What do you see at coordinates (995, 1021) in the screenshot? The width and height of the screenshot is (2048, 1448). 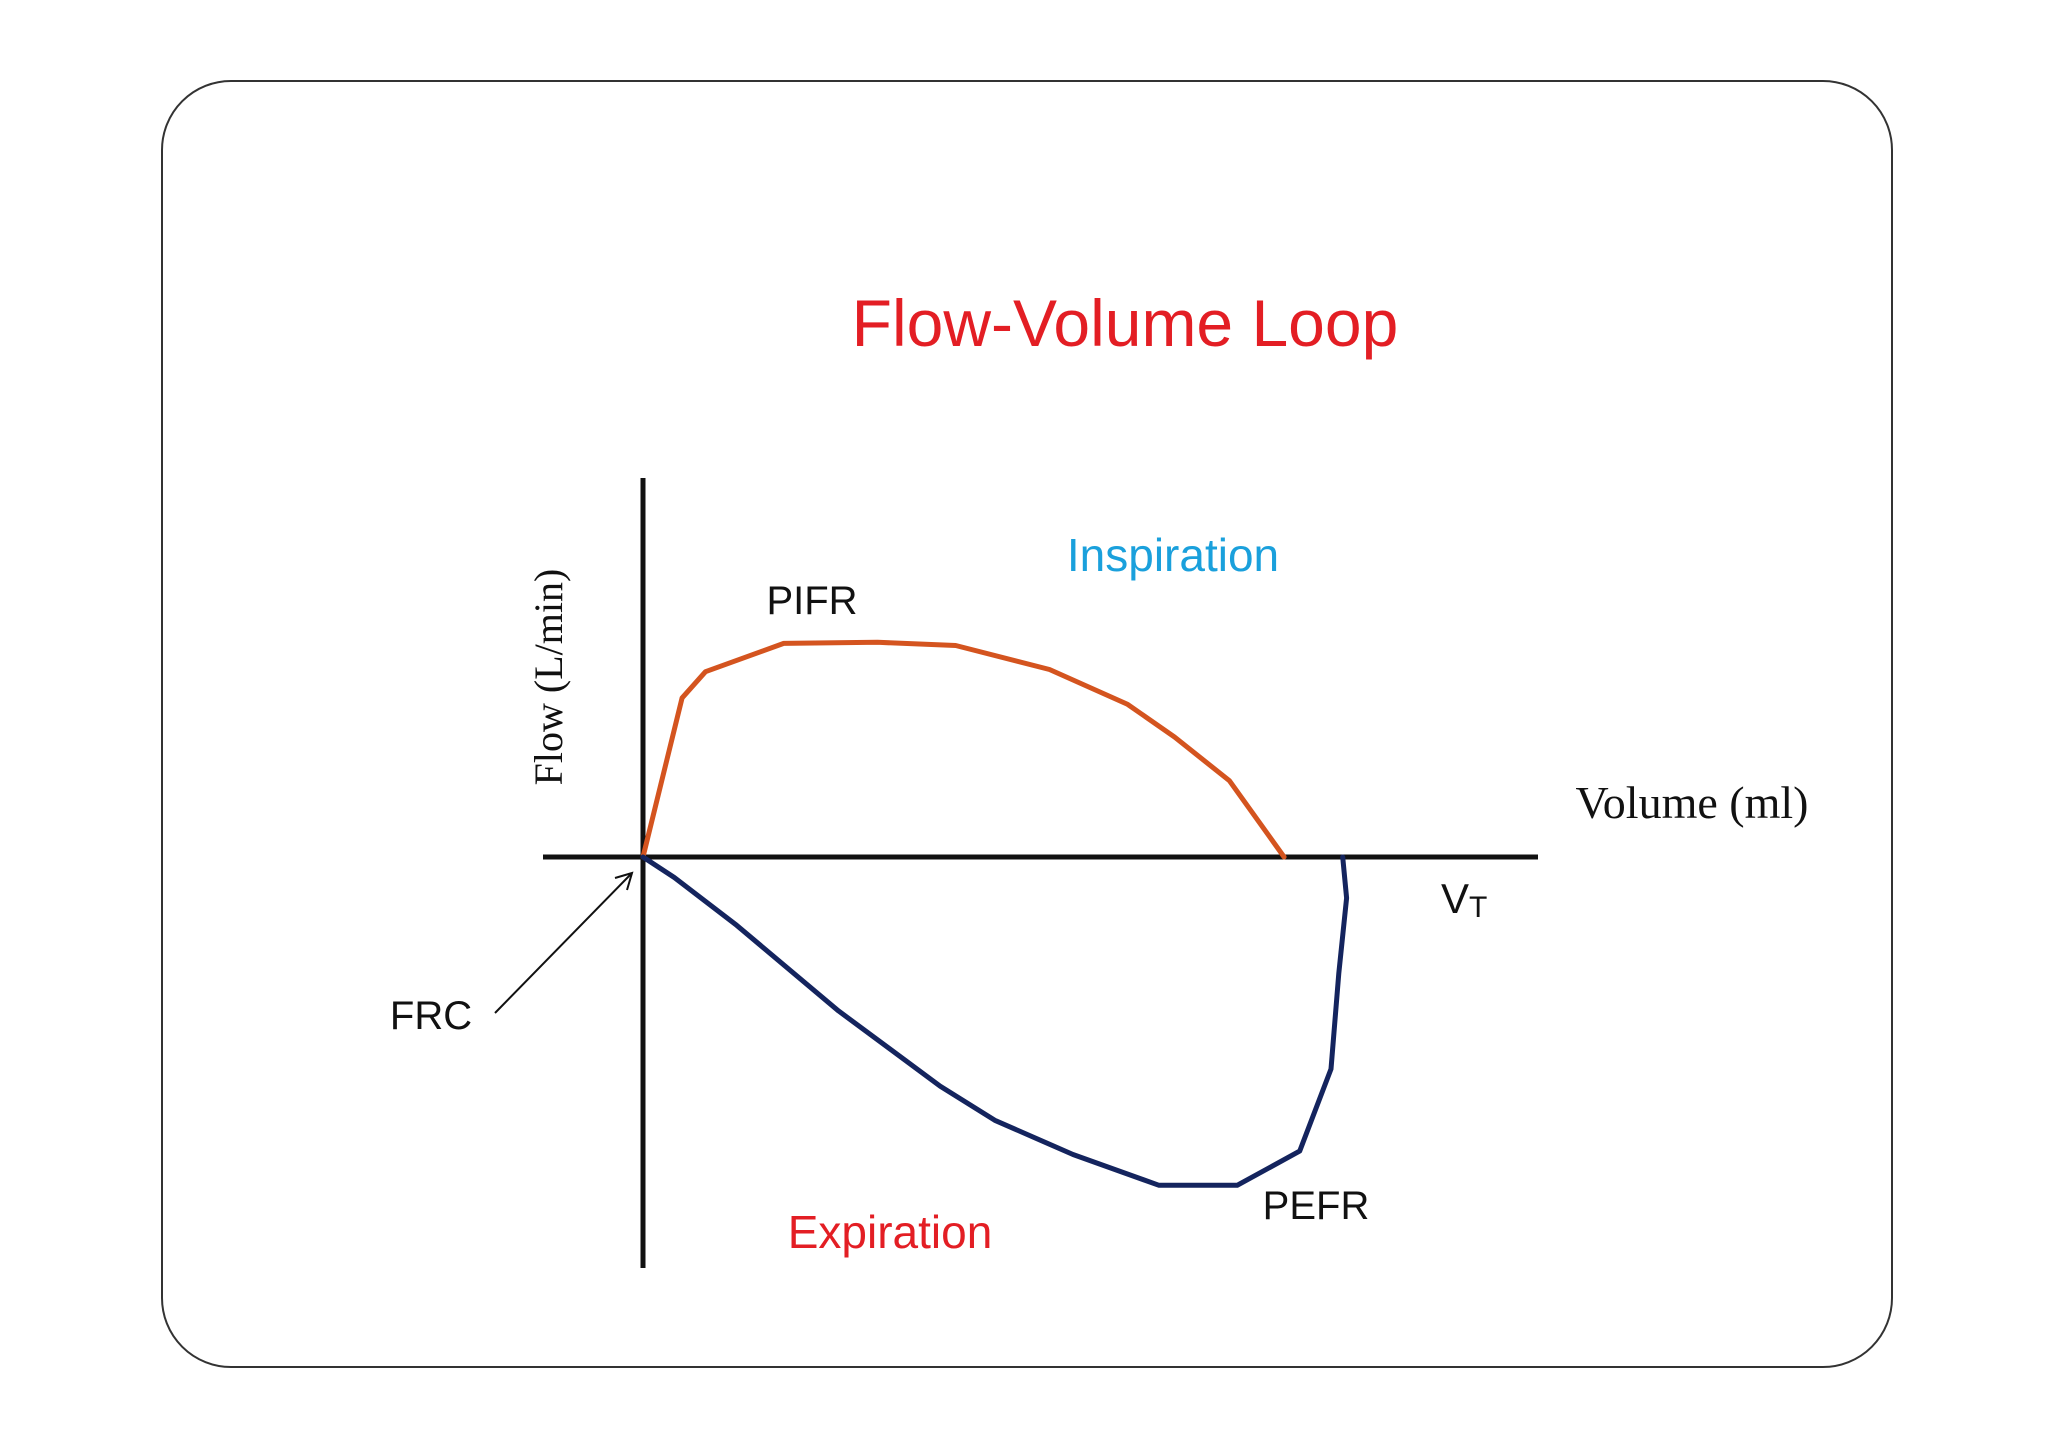 I see `expiration-curve` at bounding box center [995, 1021].